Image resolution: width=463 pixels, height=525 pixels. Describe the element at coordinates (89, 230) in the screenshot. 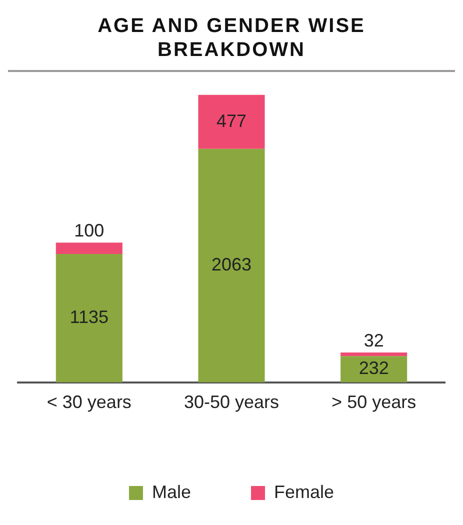

I see `data-label: 100` at that location.